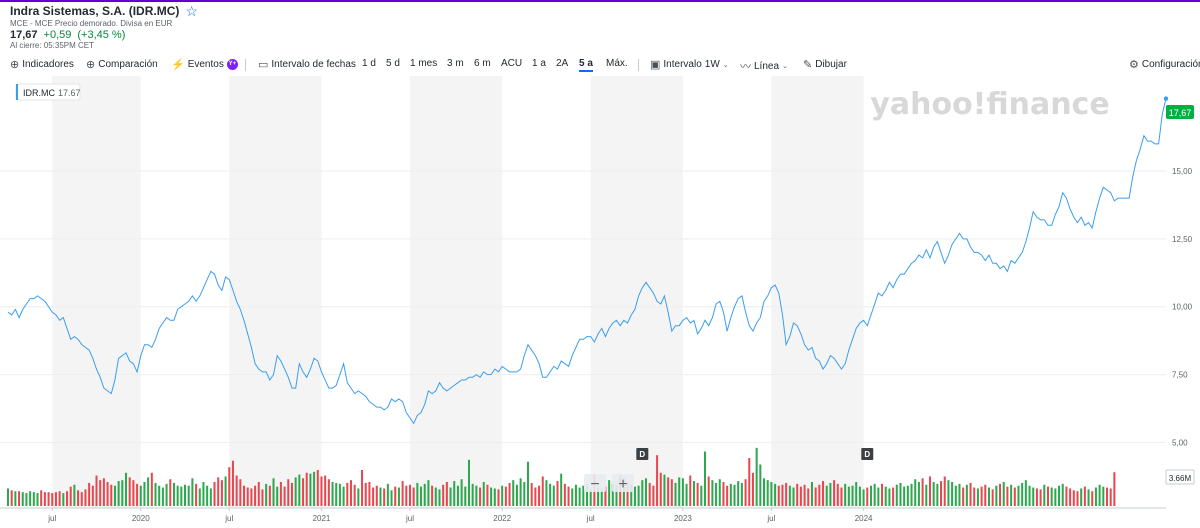 The image size is (1200, 528). I want to click on dividend-marker-label: D, so click(642, 454).